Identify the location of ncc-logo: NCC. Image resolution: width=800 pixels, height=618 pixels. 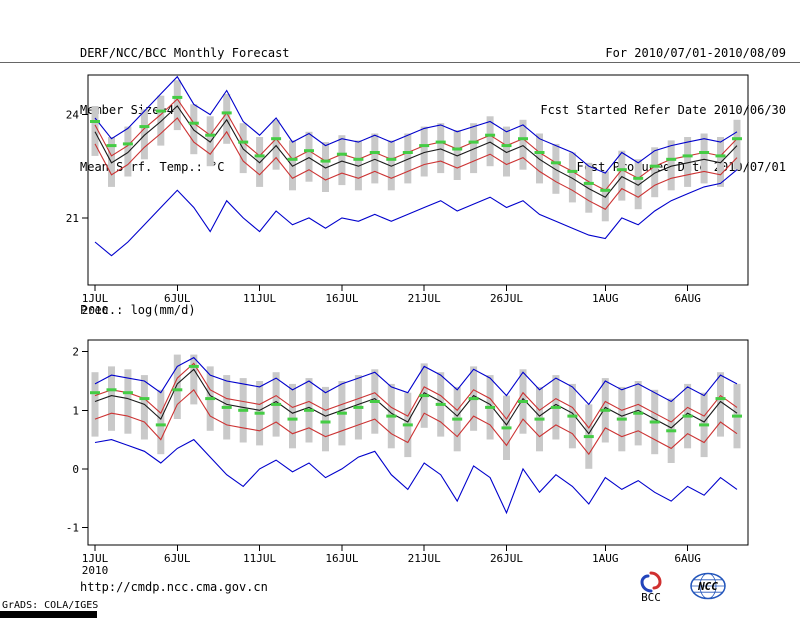
(708, 586).